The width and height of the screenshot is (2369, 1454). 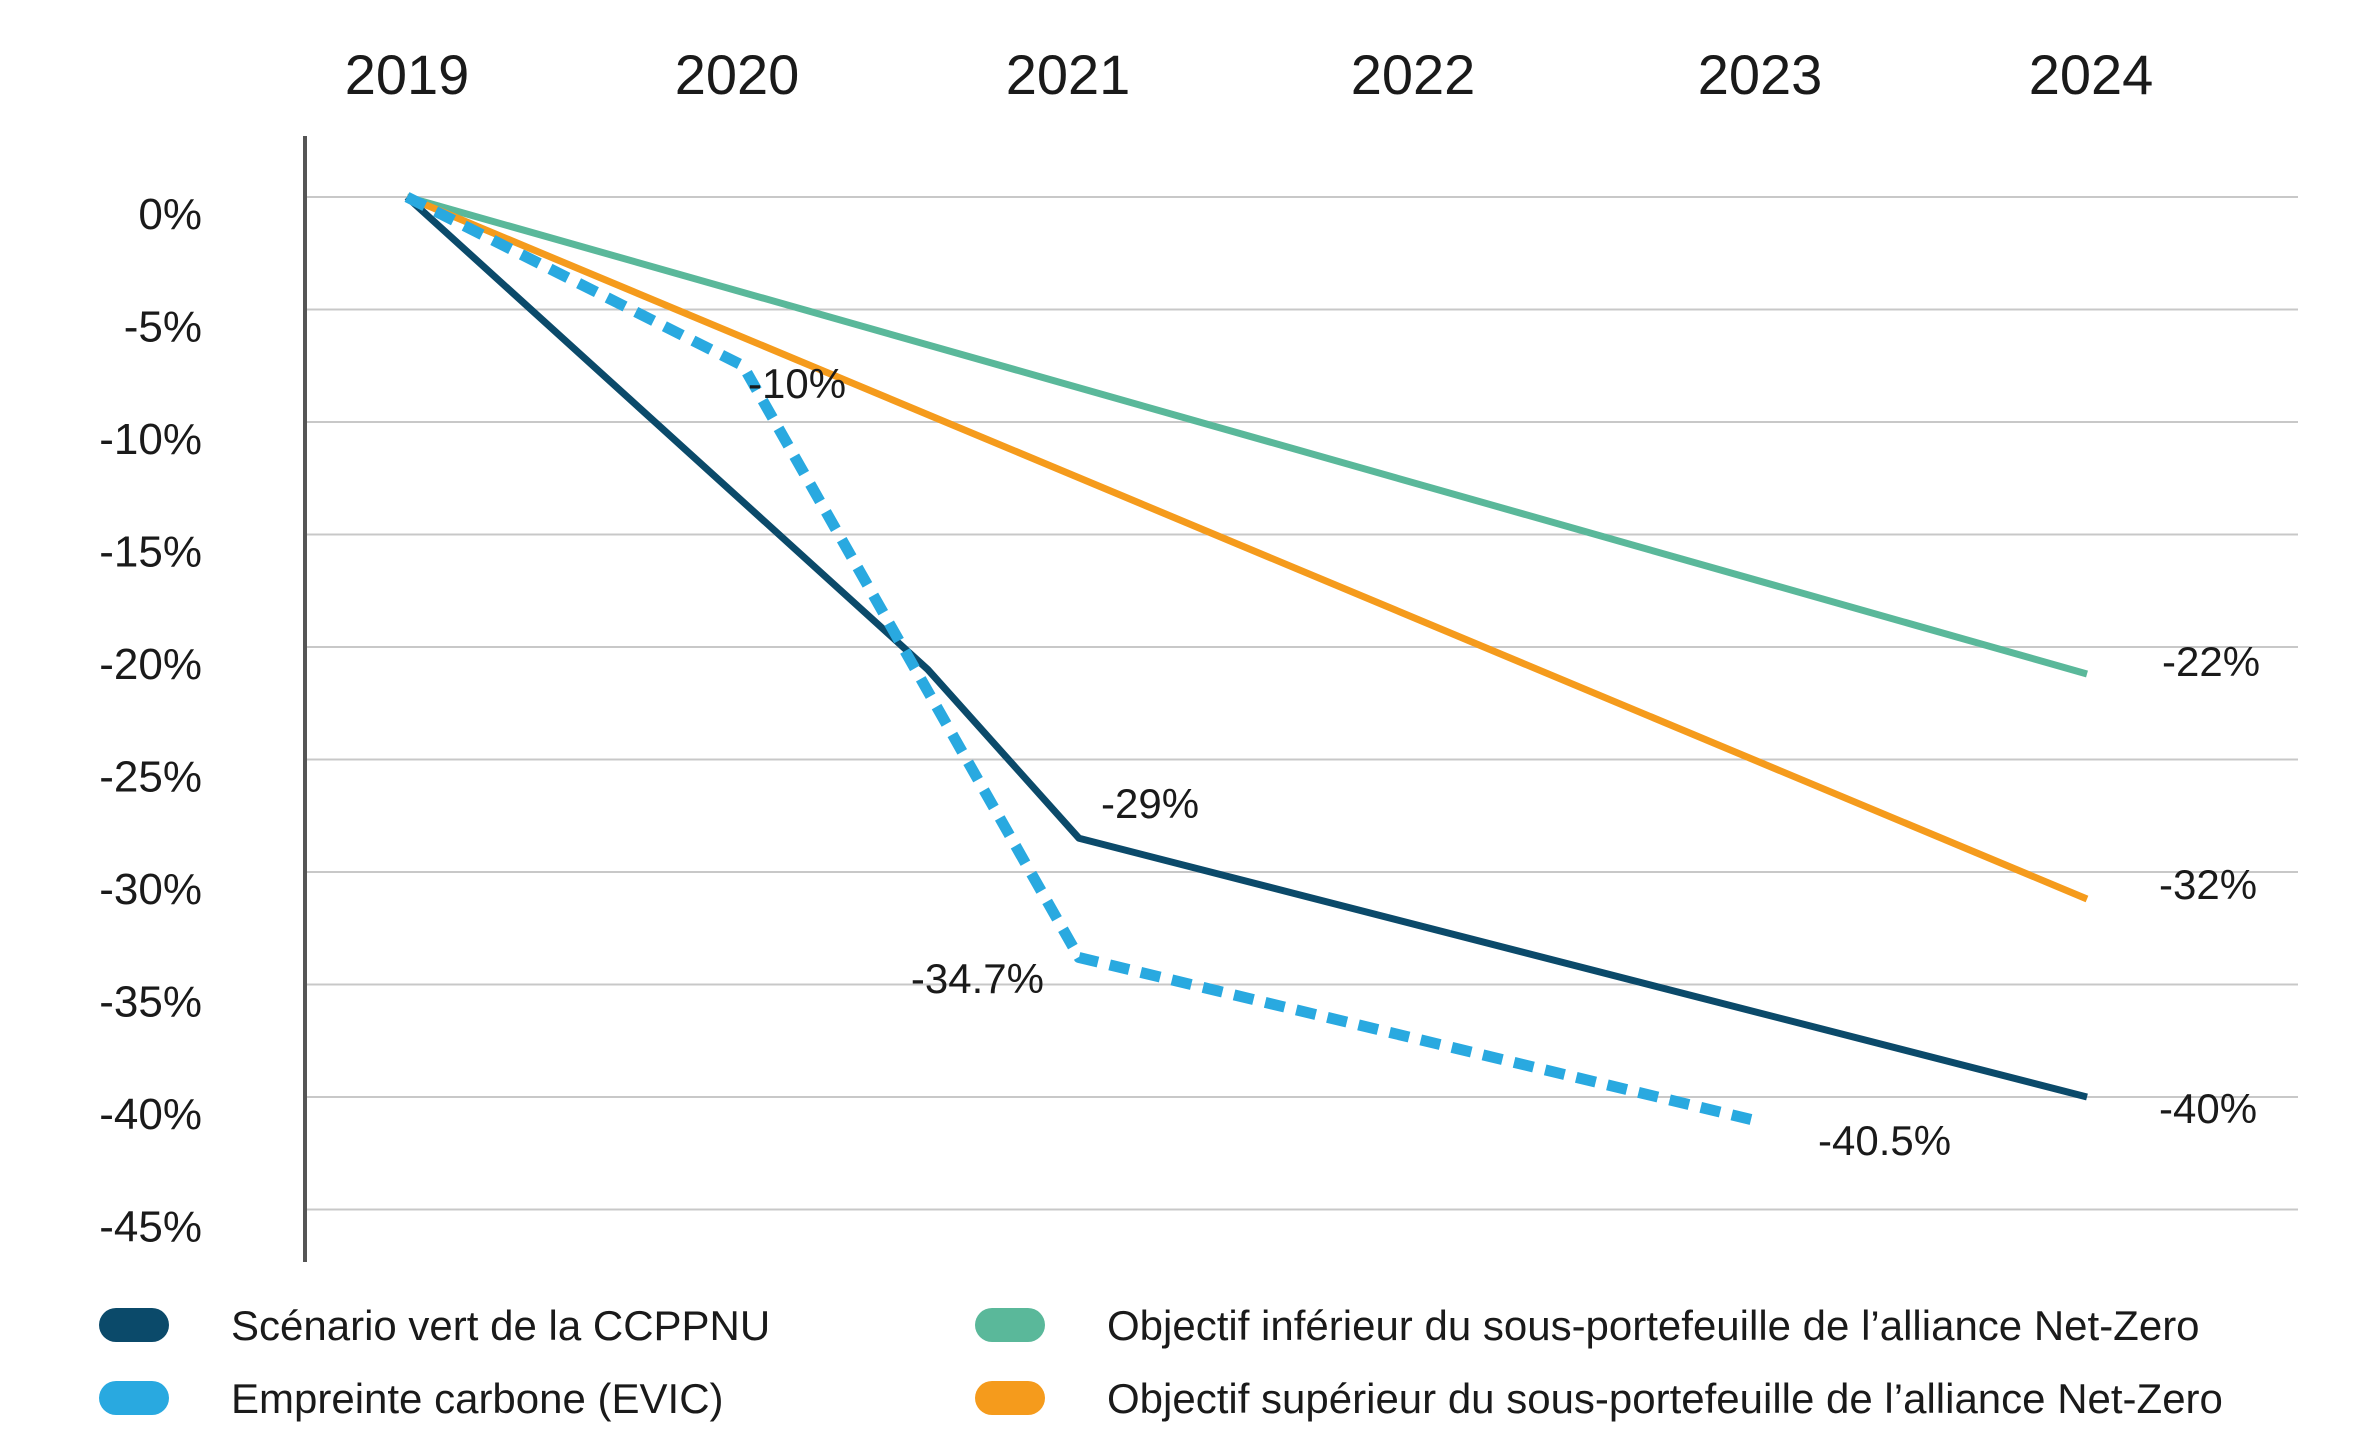 What do you see at coordinates (2091, 74) in the screenshot?
I see `x-tick-label-2024: 2024` at bounding box center [2091, 74].